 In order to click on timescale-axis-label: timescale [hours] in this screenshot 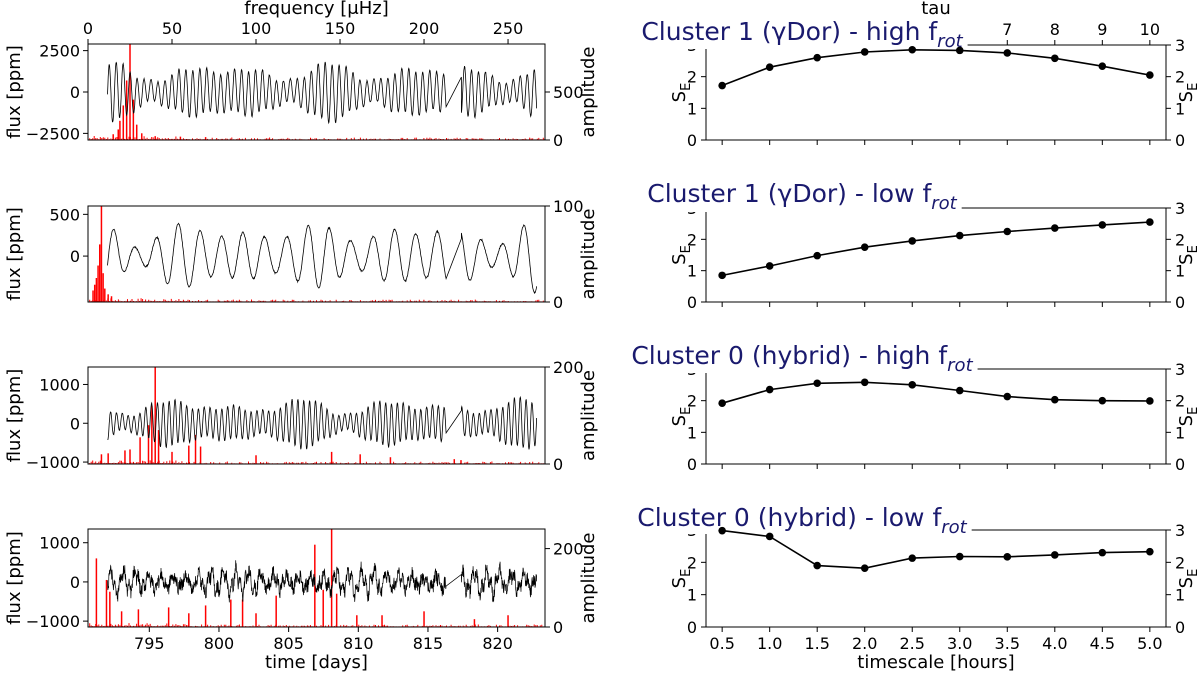, I will do `click(935, 662)`.